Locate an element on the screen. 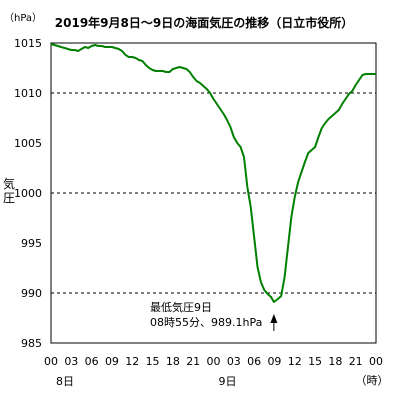  day-labels: 8日 9日 is located at coordinates (146, 381).